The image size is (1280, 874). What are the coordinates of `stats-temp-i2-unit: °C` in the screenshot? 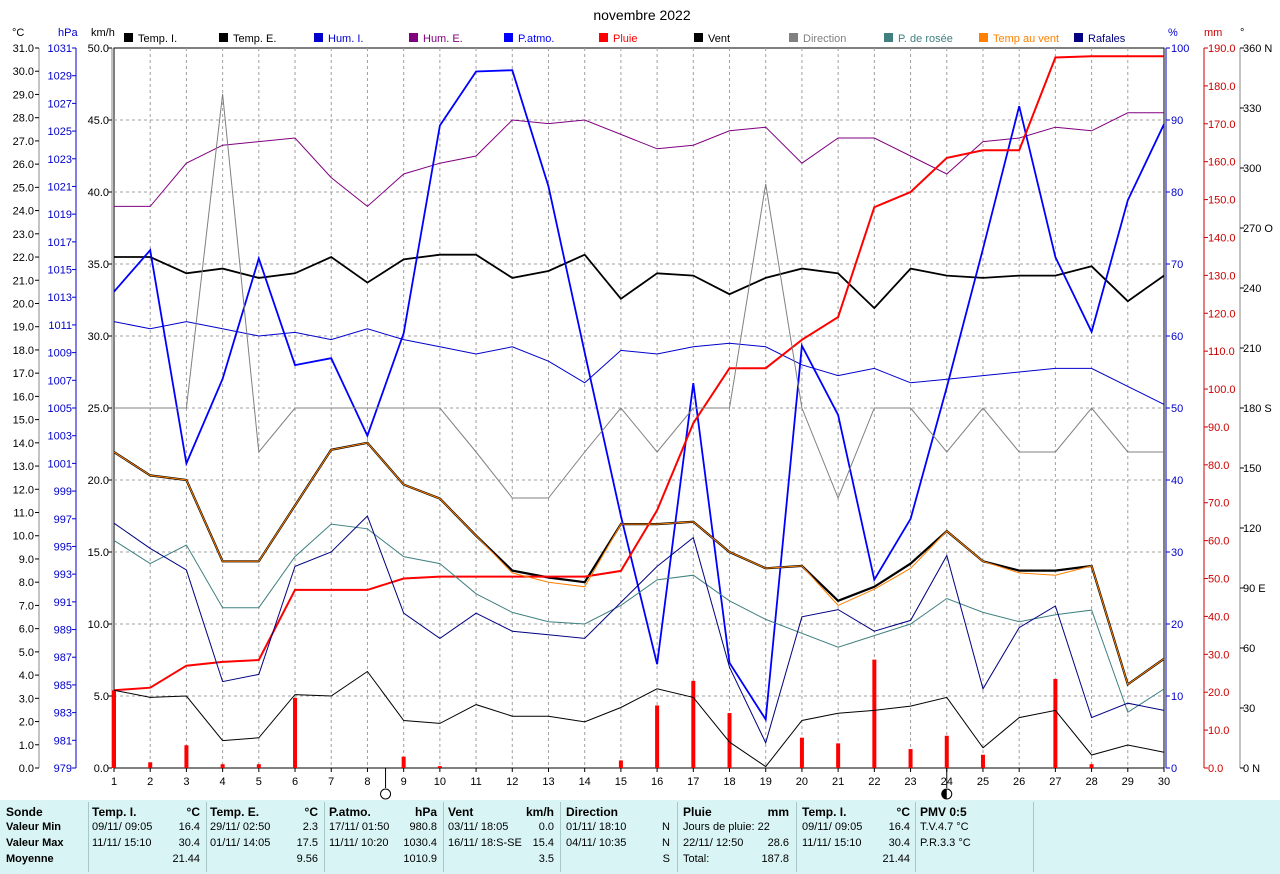 It's located at (903, 812).